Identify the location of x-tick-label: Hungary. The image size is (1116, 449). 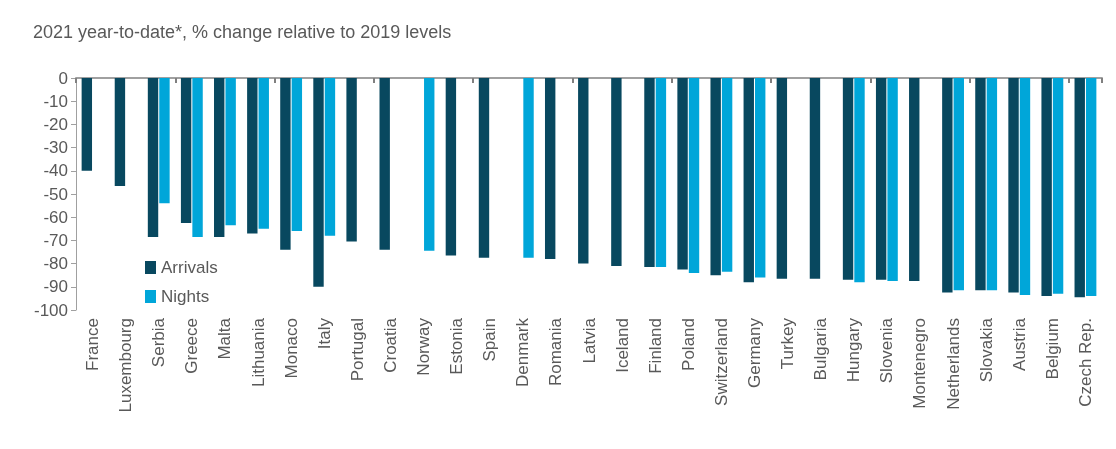
(854, 350).